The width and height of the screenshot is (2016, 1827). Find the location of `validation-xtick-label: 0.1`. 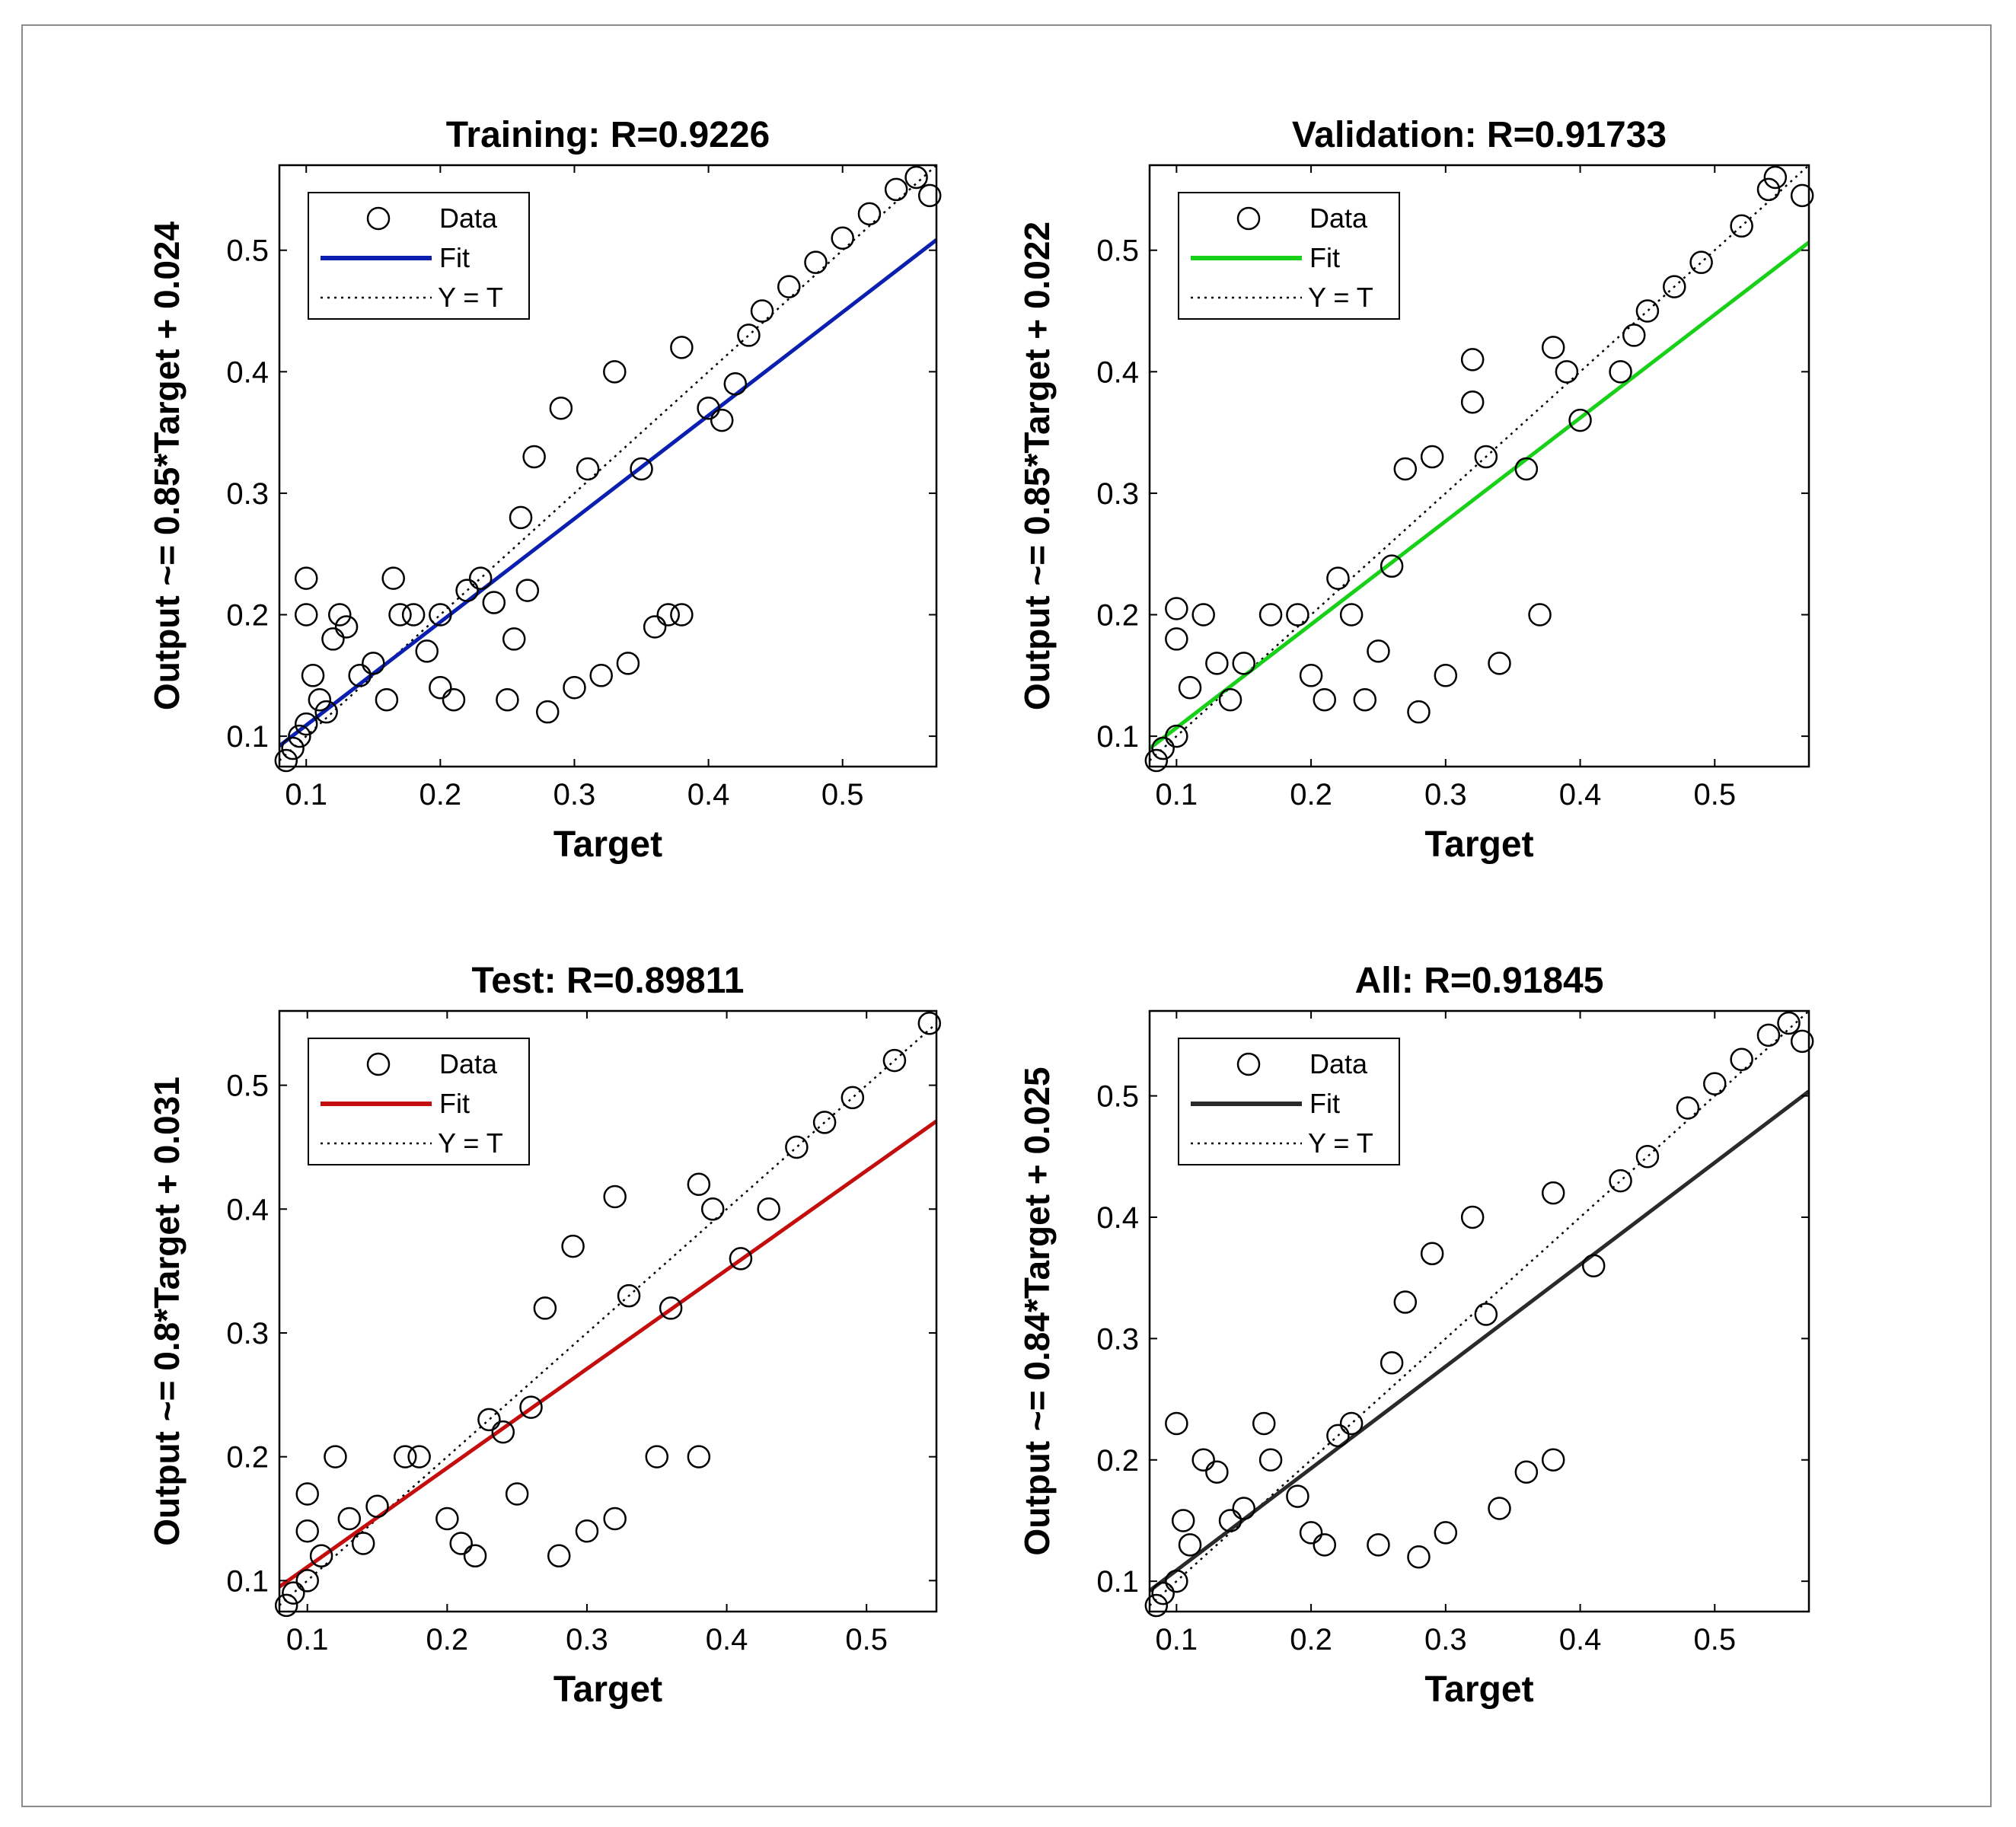

validation-xtick-label: 0.1 is located at coordinates (1177, 794).